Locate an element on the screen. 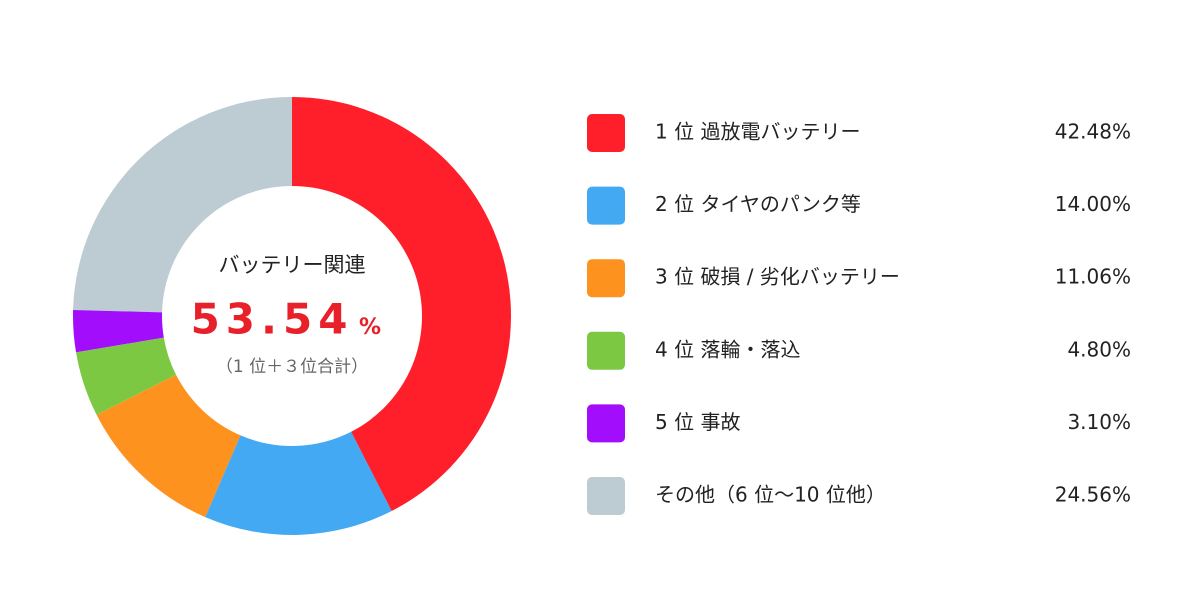 This screenshot has height=600, width=1200. legend-label: 3 位 破損 / 劣化バッテリー is located at coordinates (777, 277).